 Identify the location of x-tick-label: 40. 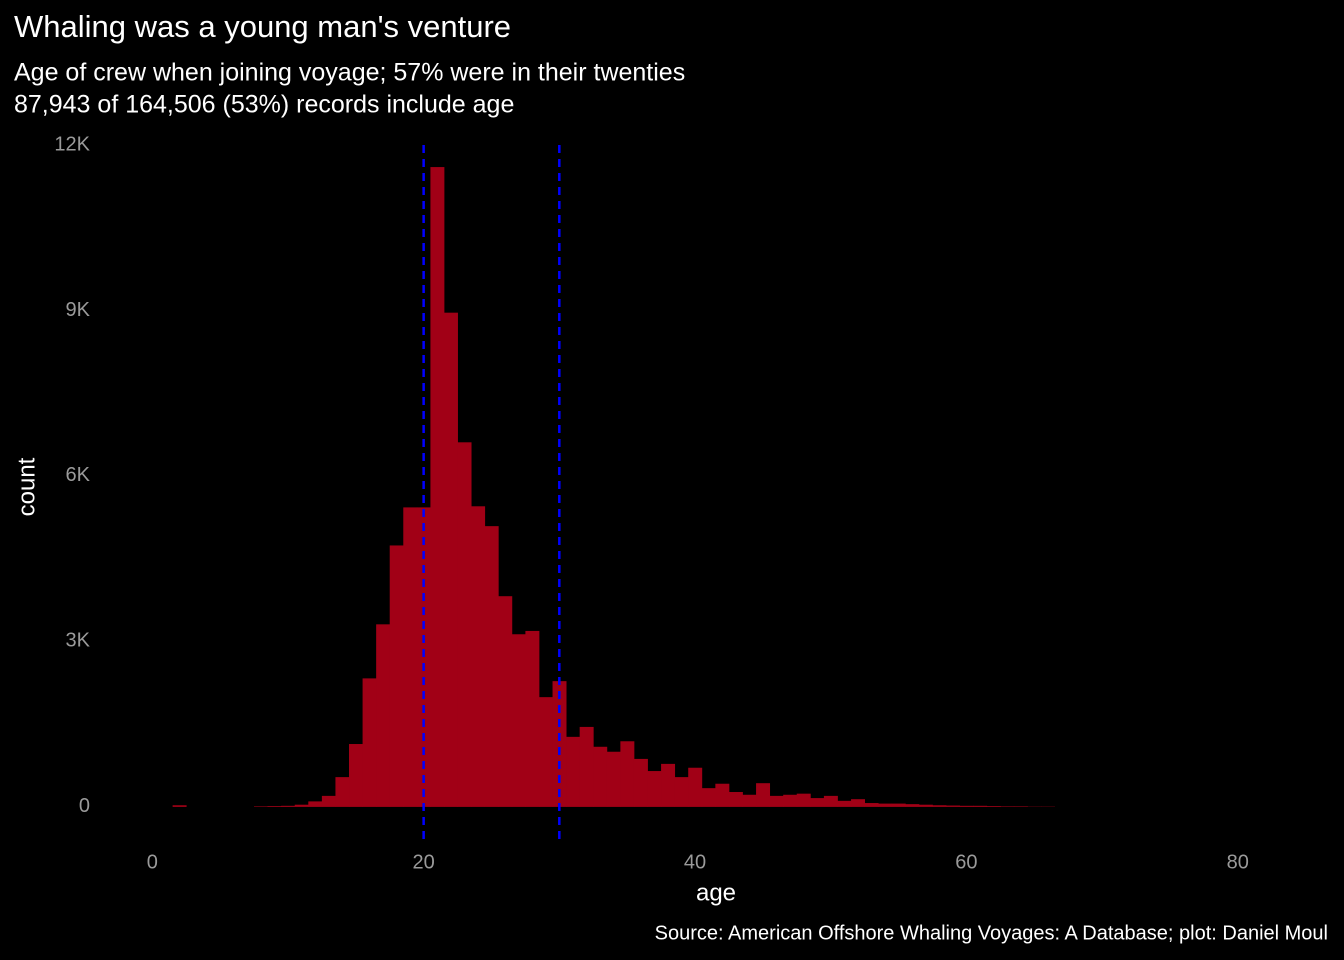
(695, 862).